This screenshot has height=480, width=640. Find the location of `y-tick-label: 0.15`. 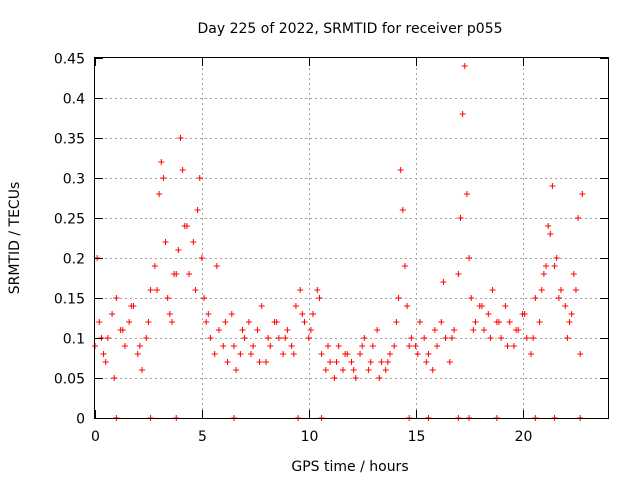

y-tick-label: 0.15 is located at coordinates (69, 300).